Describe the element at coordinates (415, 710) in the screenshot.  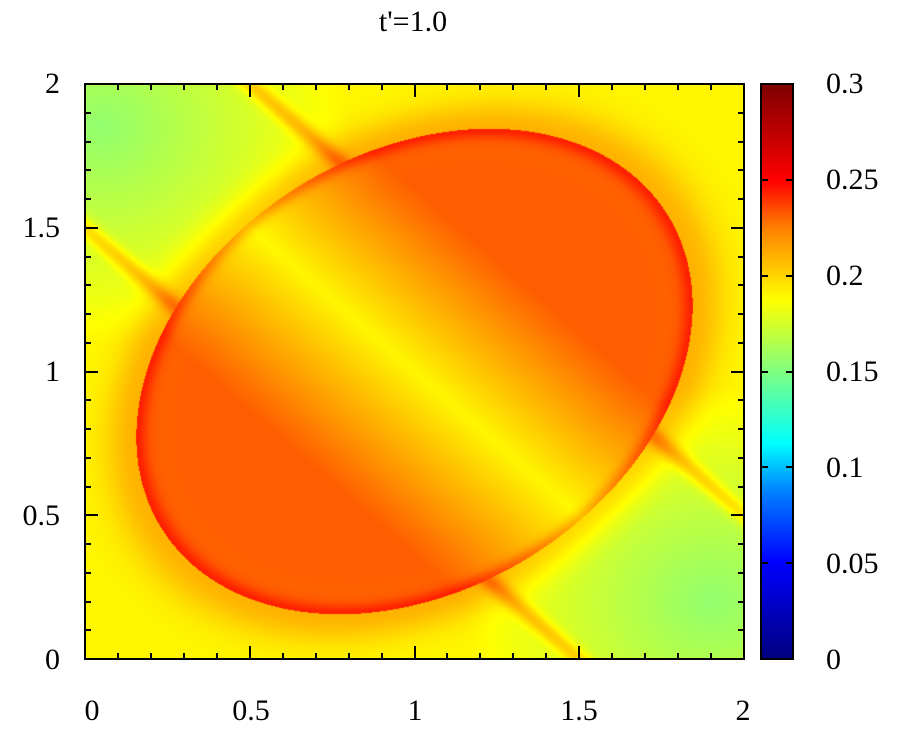
I see `x-tick-label: 1` at that location.